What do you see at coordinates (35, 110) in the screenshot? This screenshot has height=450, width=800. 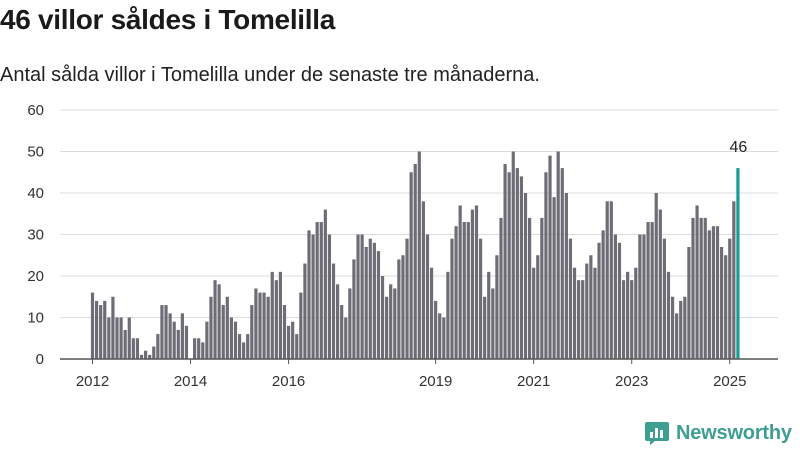 I see `y-tick-label: 60` at bounding box center [35, 110].